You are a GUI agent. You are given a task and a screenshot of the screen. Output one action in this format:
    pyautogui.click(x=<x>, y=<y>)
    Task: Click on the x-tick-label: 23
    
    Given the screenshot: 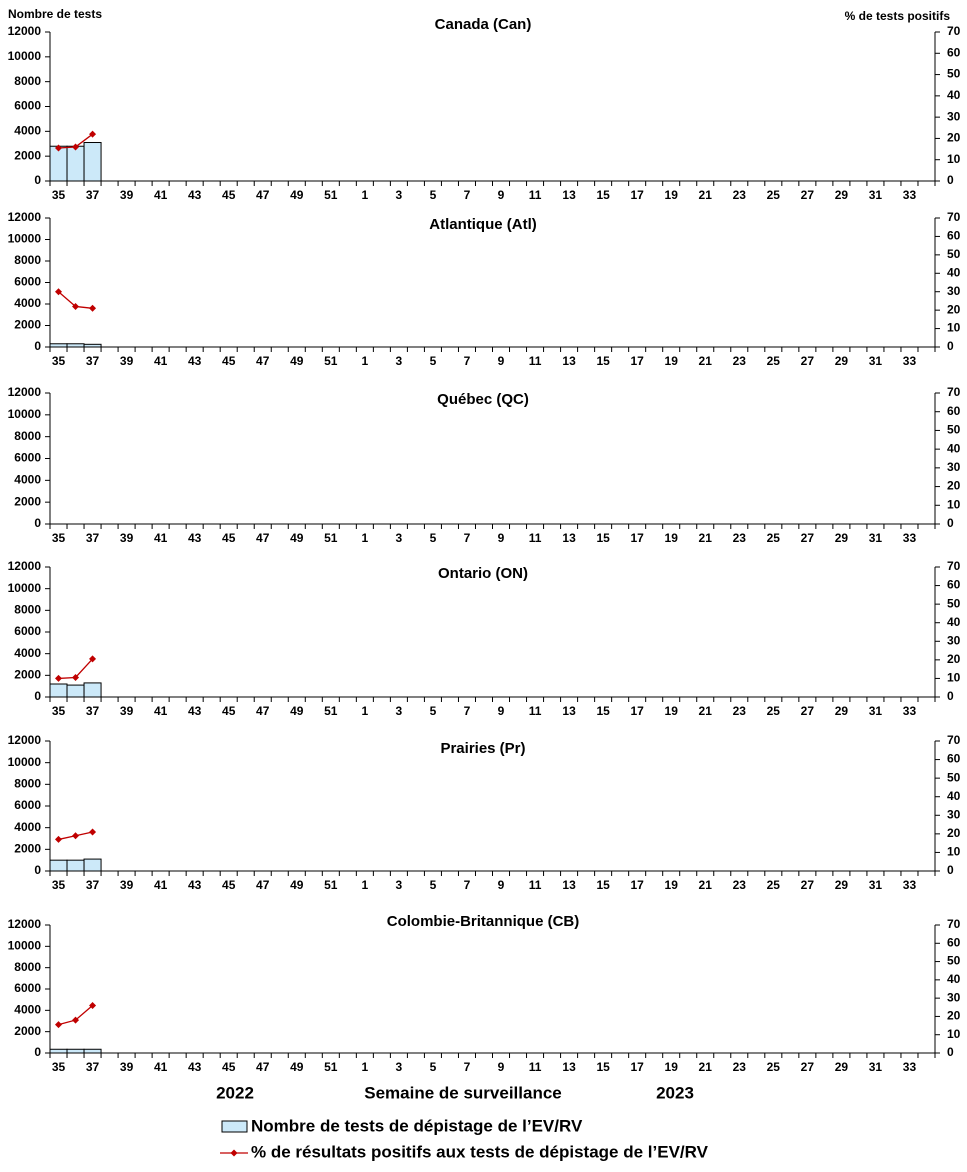 What is the action you would take?
    pyautogui.click(x=740, y=195)
    